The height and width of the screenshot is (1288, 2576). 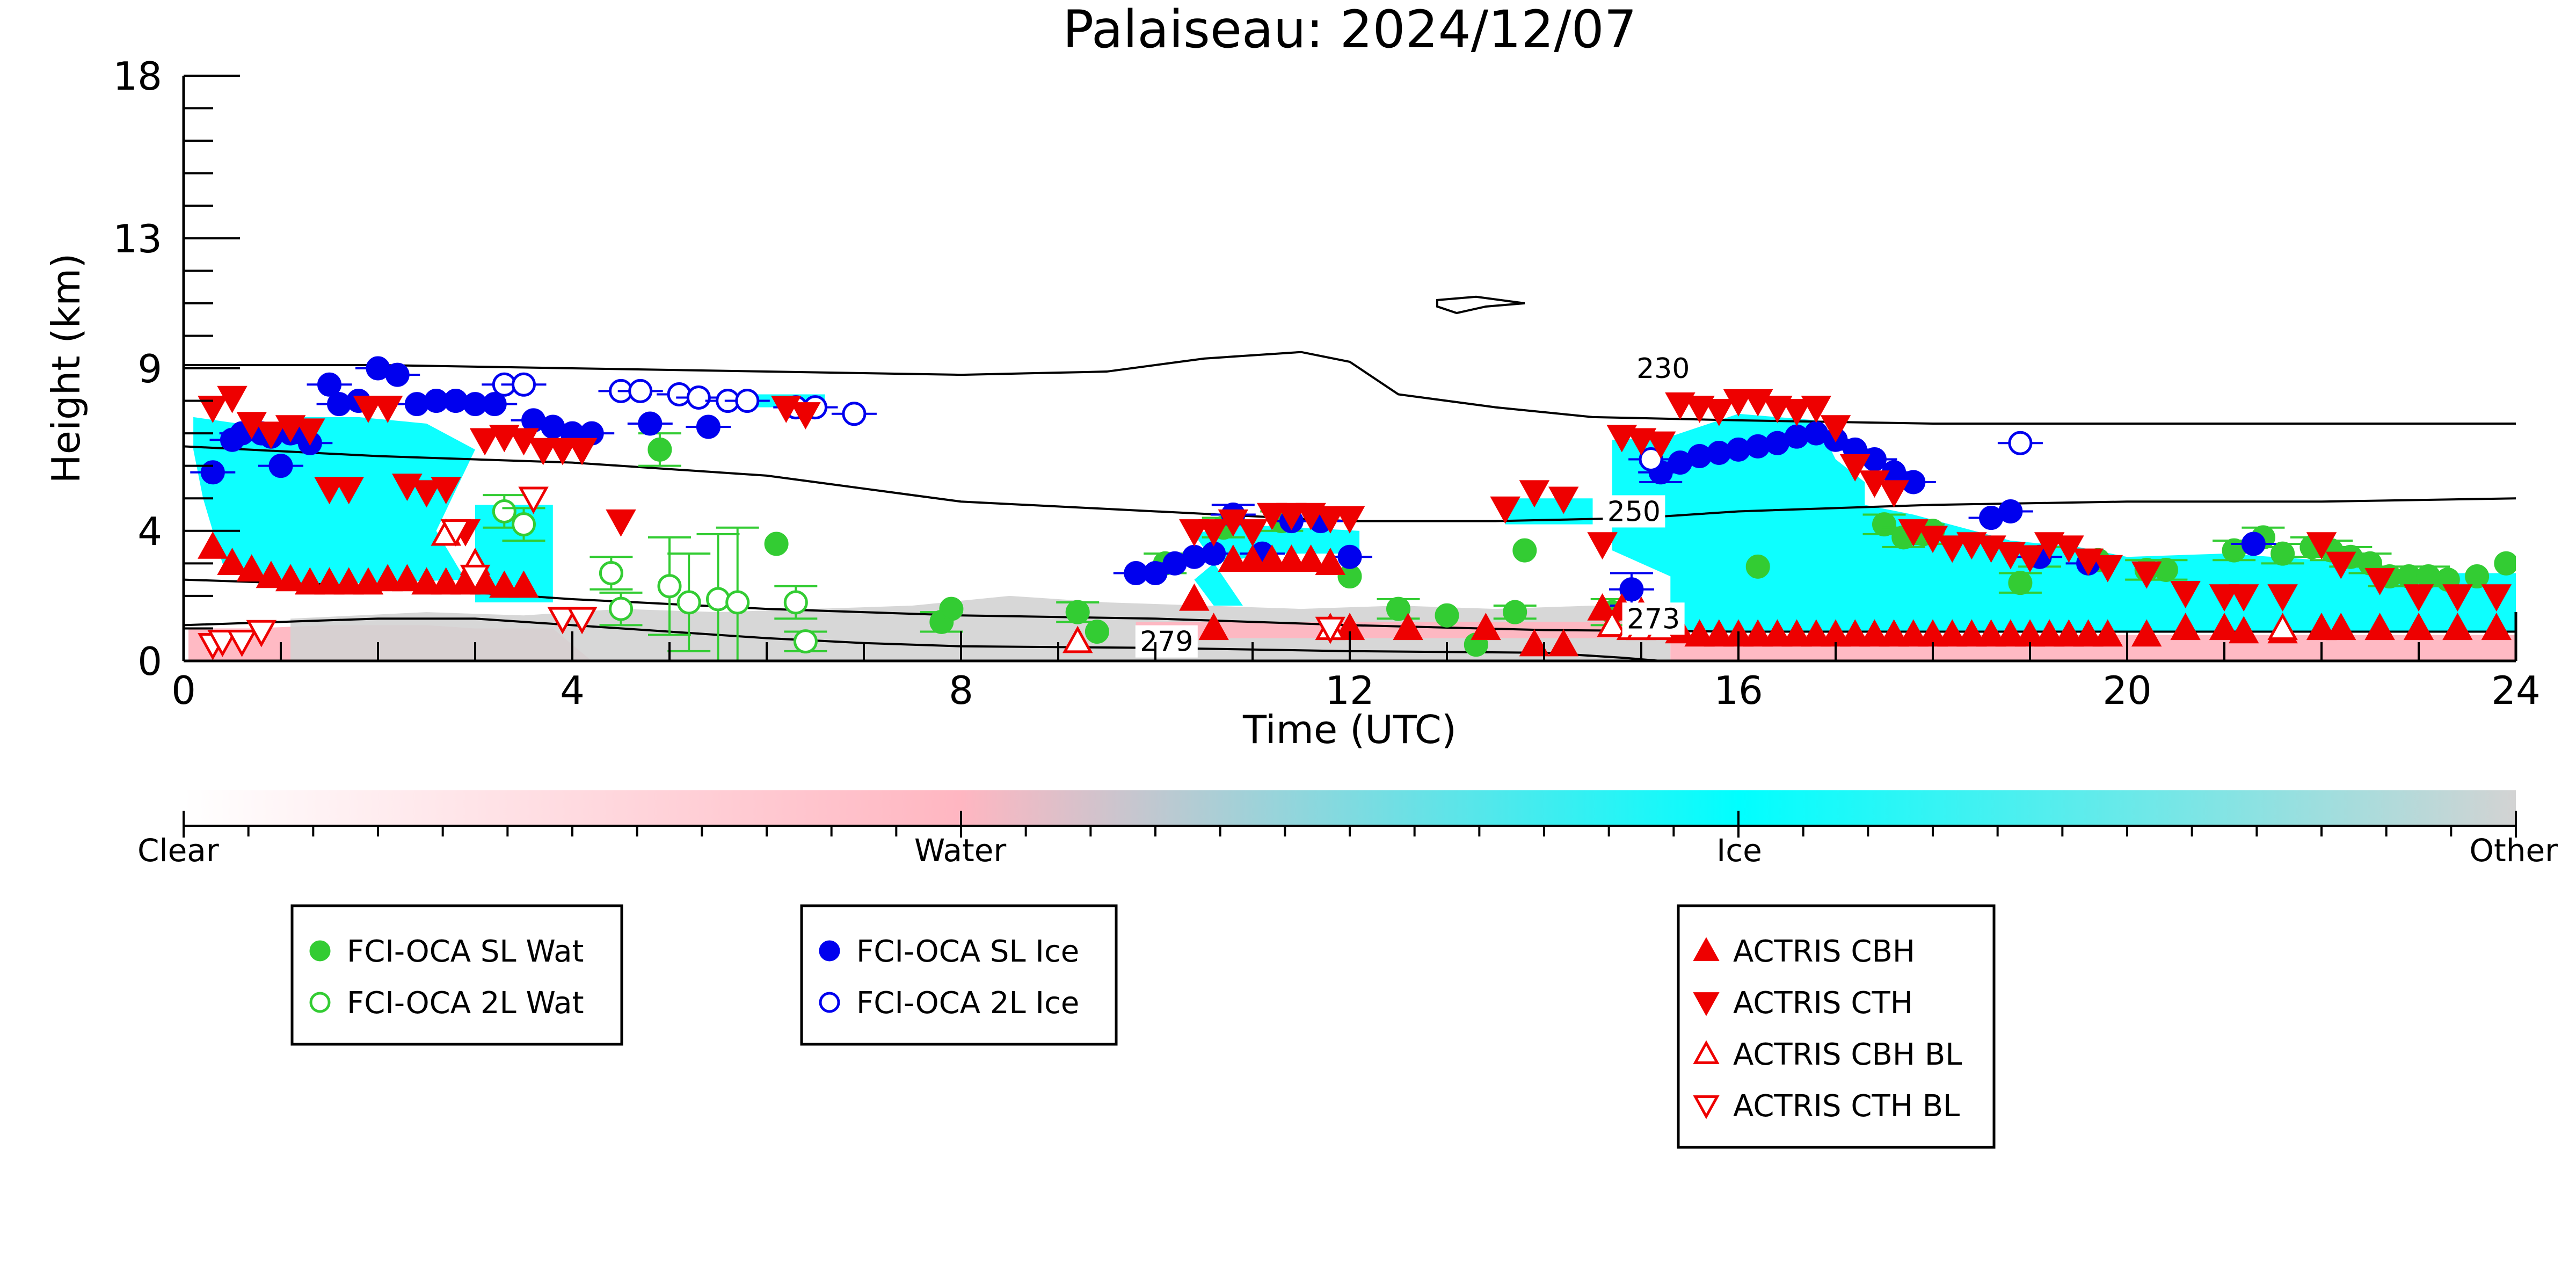 I want to click on colorbar: Clear Water Ice Other, so click(x=1347, y=829).